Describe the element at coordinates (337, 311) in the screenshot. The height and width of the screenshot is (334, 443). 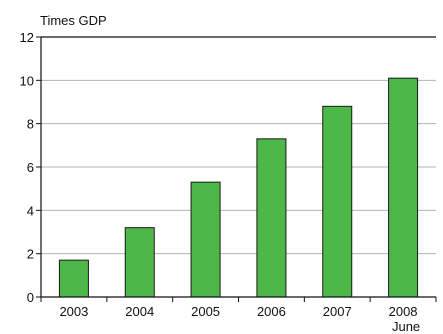
I see `x-tick-label-2007: 2007` at that location.